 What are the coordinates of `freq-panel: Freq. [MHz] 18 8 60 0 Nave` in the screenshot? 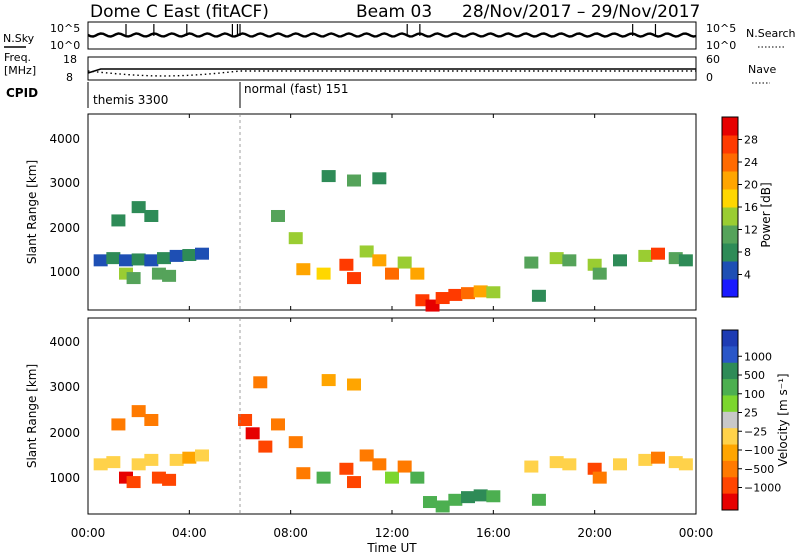 It's located at (390, 67).